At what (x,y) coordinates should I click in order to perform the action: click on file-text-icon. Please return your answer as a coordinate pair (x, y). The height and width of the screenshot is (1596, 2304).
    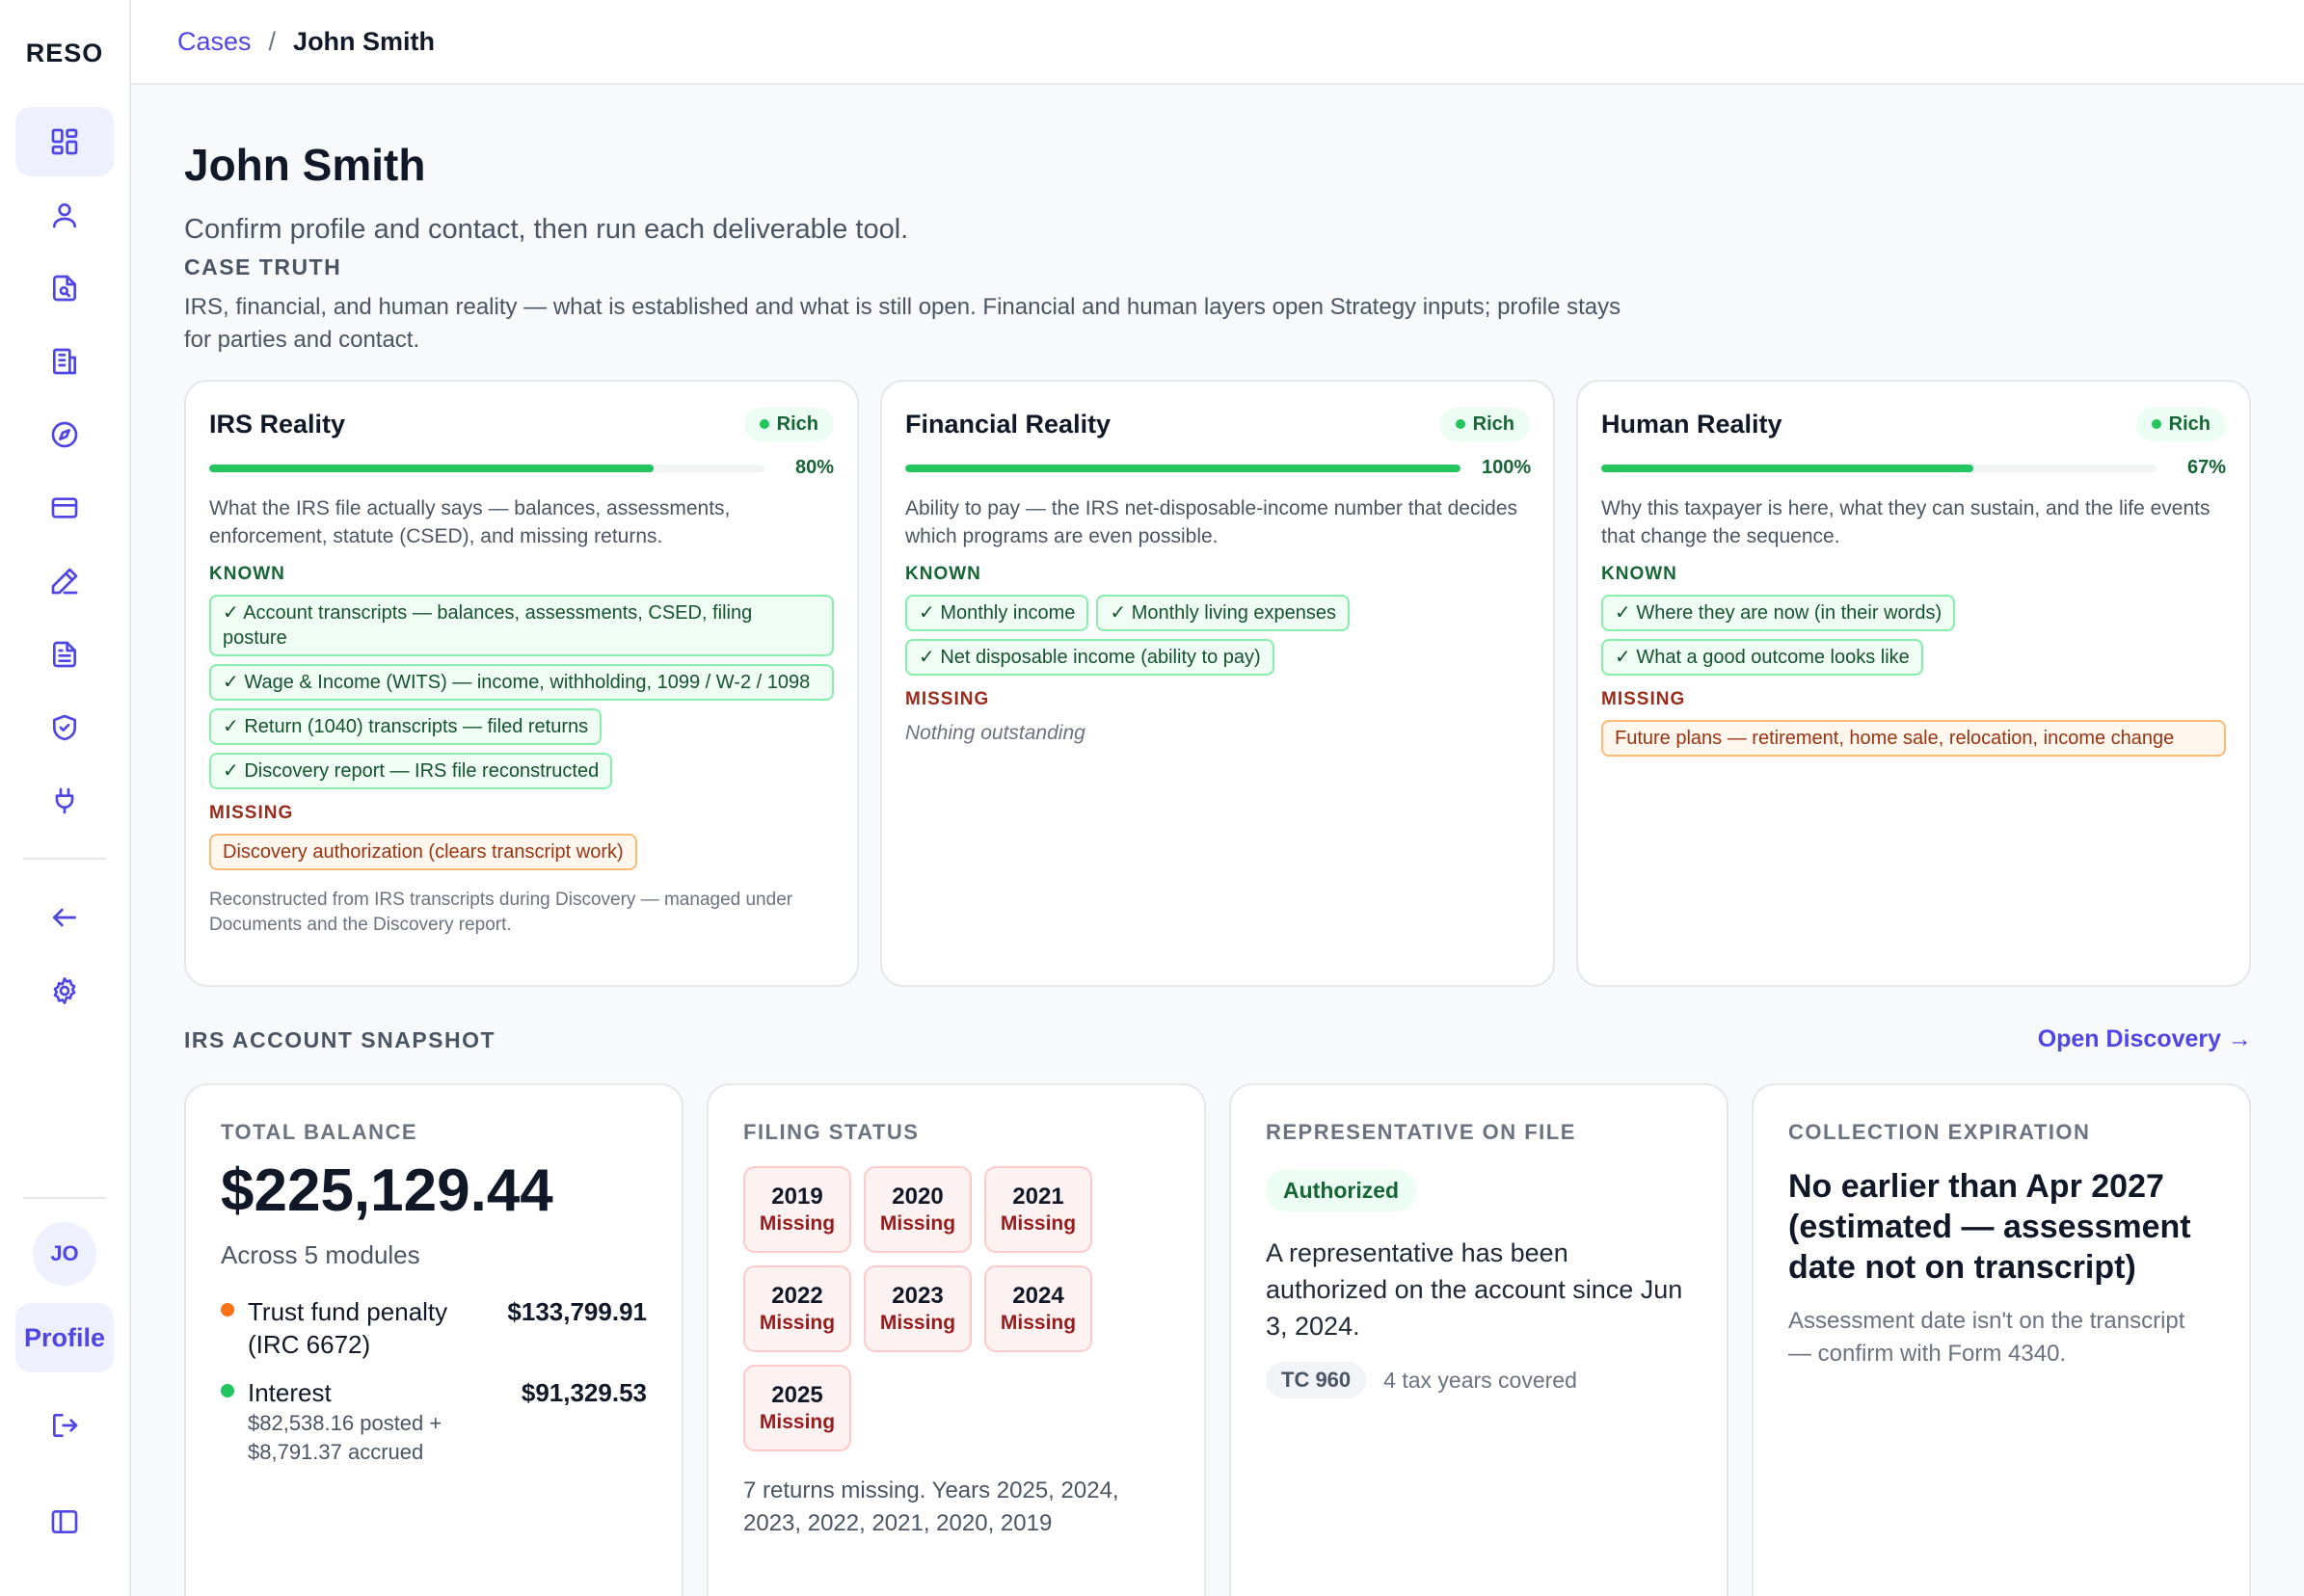
    Looking at the image, I should click on (64, 654).